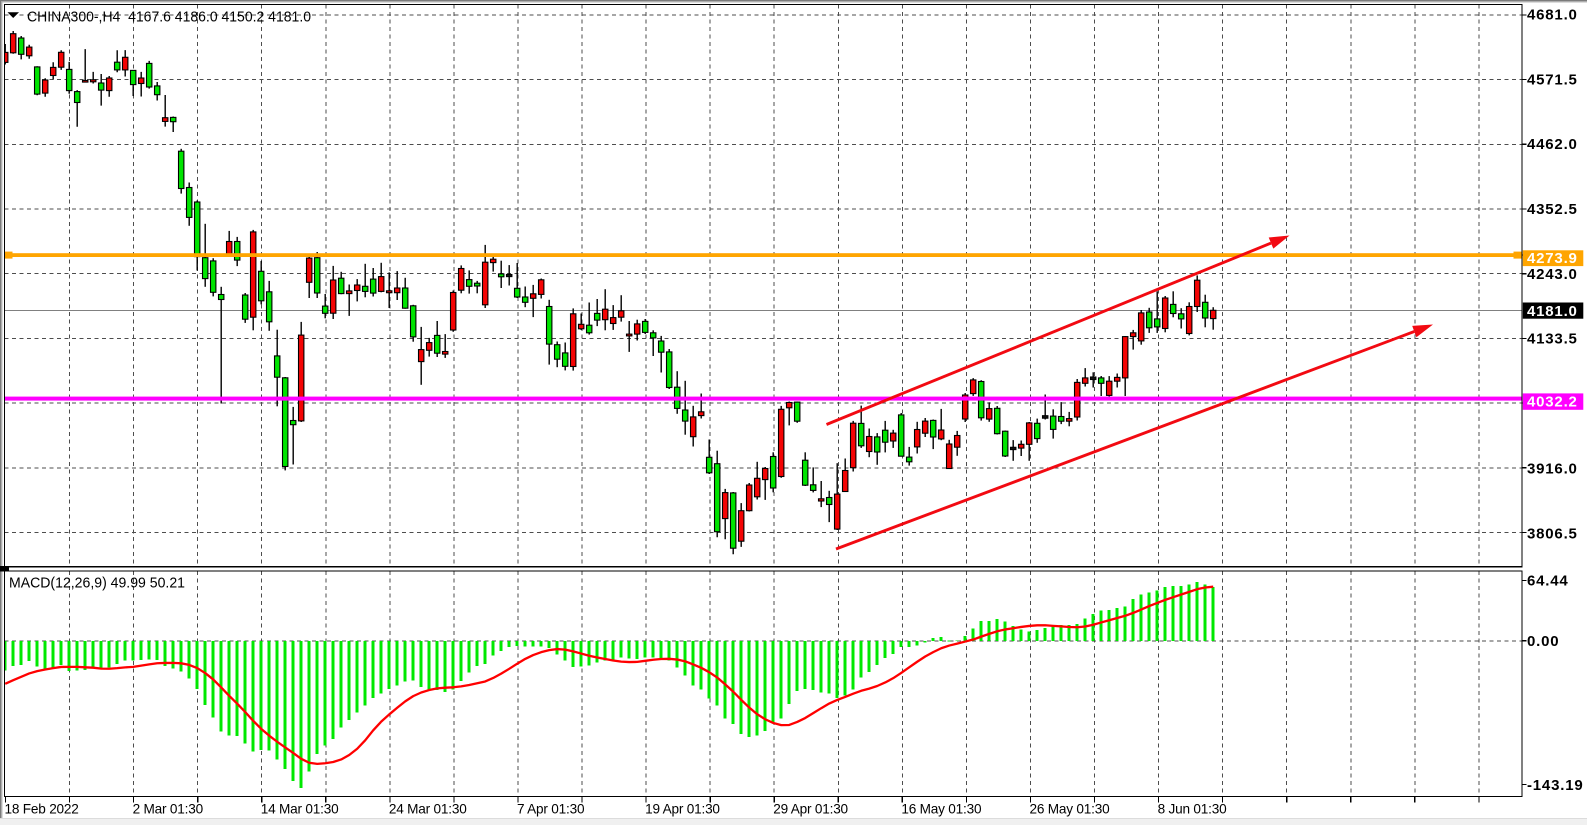 This screenshot has height=825, width=1587. I want to click on svg-text: 4273.9, so click(1552, 258).